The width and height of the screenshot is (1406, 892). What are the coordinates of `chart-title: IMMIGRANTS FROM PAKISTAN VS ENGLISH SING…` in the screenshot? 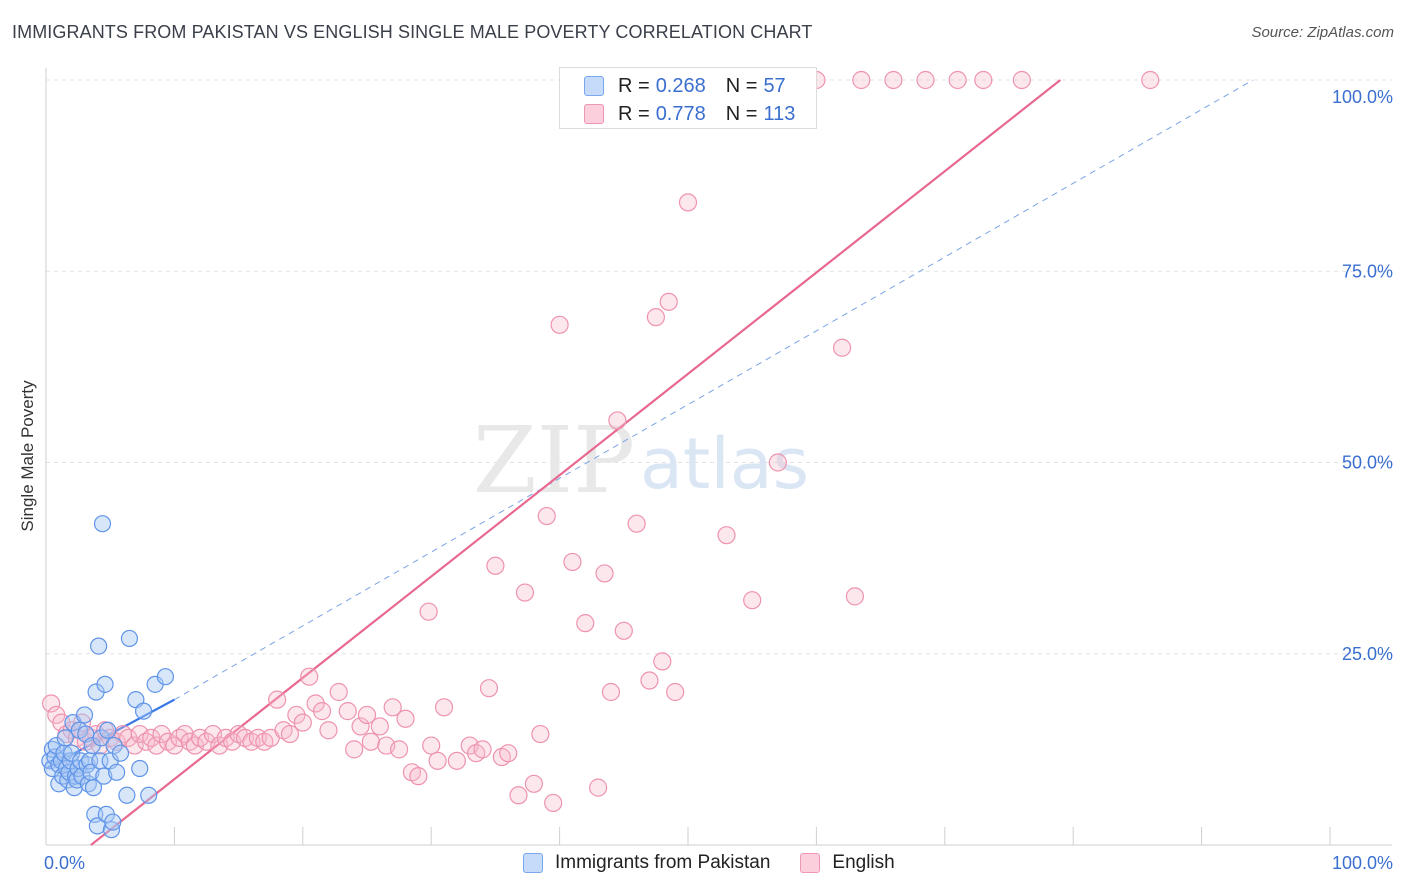 It's located at (412, 32).